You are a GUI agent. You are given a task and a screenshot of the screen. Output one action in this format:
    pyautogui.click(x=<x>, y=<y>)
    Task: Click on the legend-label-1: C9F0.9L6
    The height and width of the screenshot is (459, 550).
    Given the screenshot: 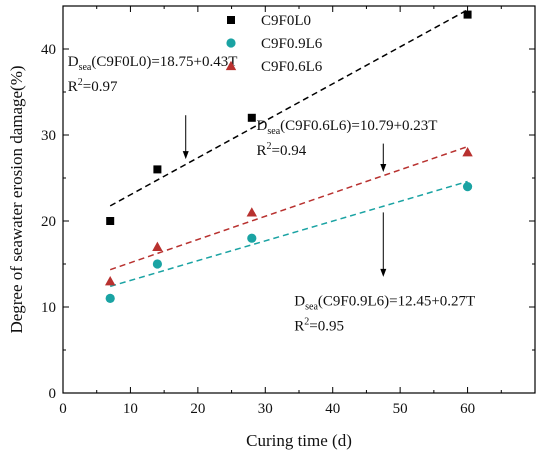 What is the action you would take?
    pyautogui.click(x=292, y=44)
    